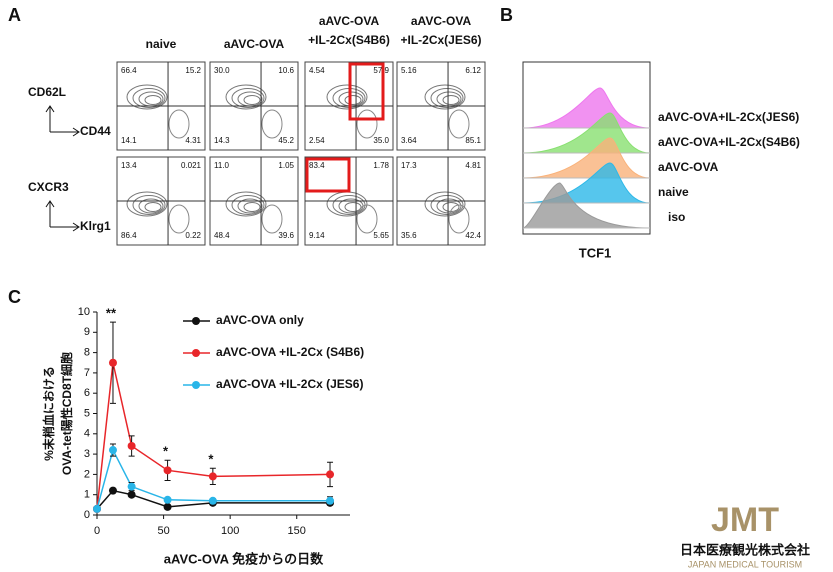 Image resolution: width=833 pixels, height=572 pixels. Describe the element at coordinates (97, 531) in the screenshot. I see `x-tick-label: 0` at that location.